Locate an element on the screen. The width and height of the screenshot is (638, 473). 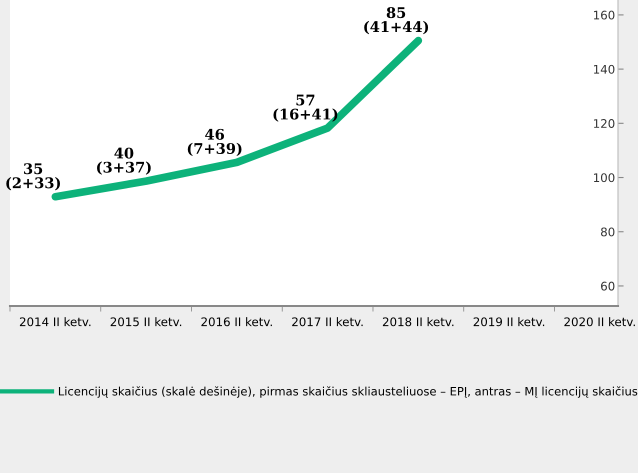
data-label: 40 (3+37) is located at coordinates (124, 161).